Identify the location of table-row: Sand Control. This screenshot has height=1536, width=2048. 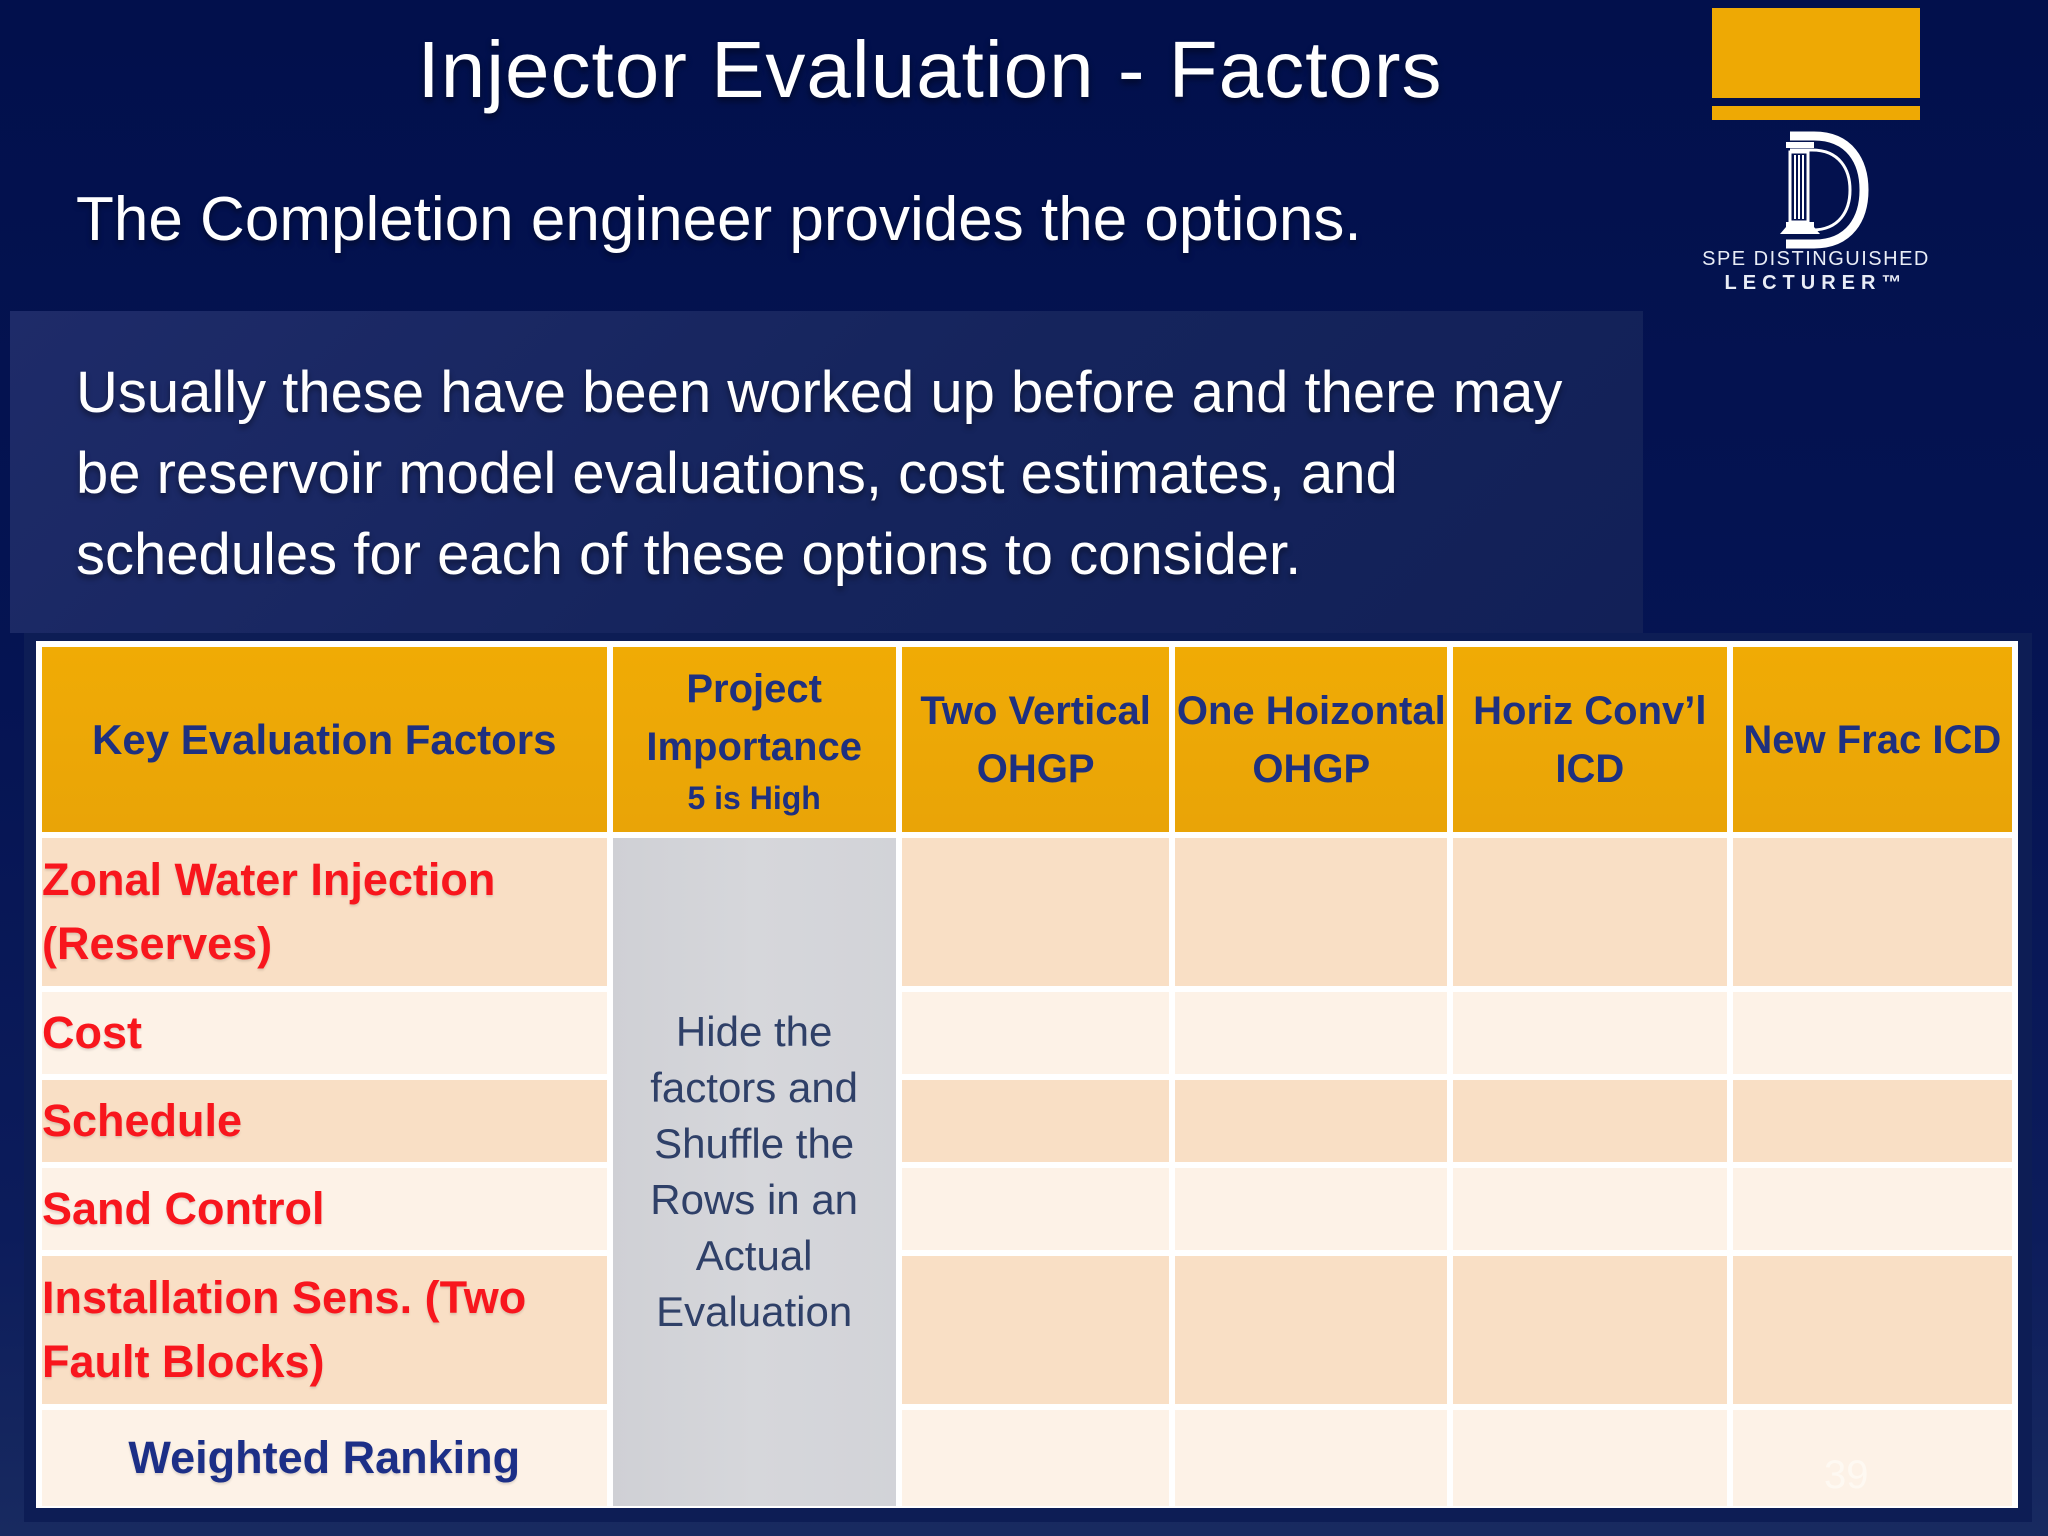
(1027, 1209).